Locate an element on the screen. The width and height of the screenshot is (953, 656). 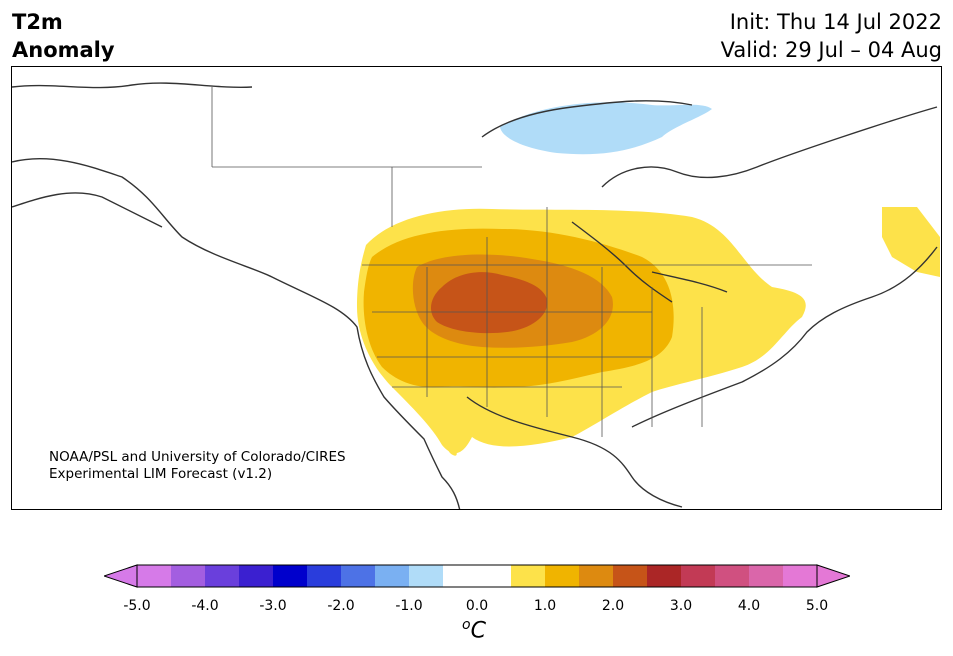
unit-degree: o is located at coordinates (466, 625).